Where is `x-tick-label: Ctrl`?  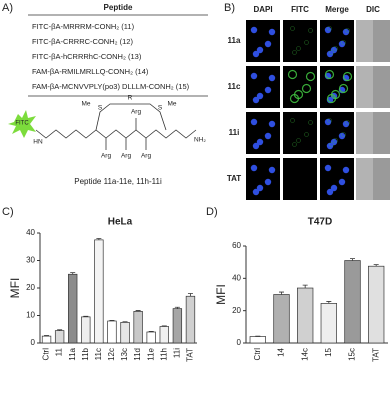 x-tick-label: Ctrl is located at coordinates (46, 354).